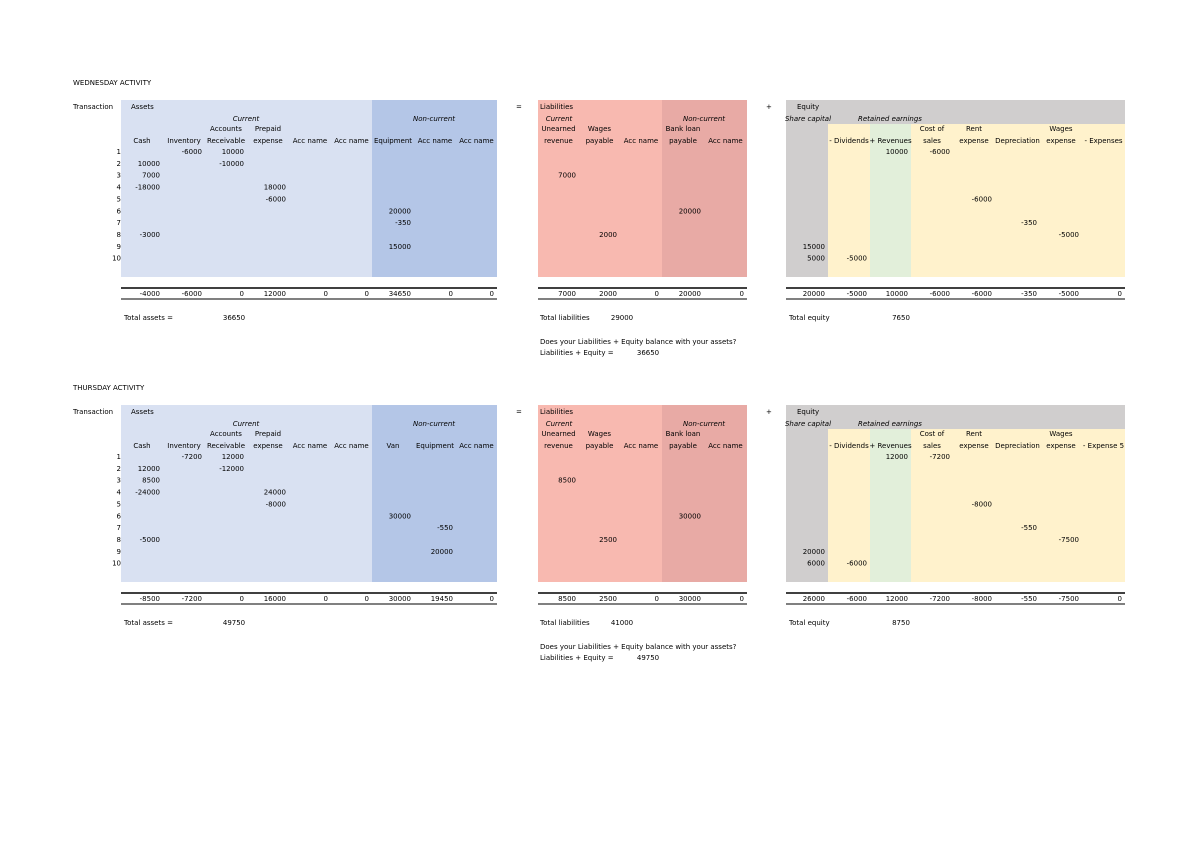 The height and width of the screenshot is (849, 1200). What do you see at coordinates (608, 294) in the screenshot?
I see `column-total: 2000` at bounding box center [608, 294].